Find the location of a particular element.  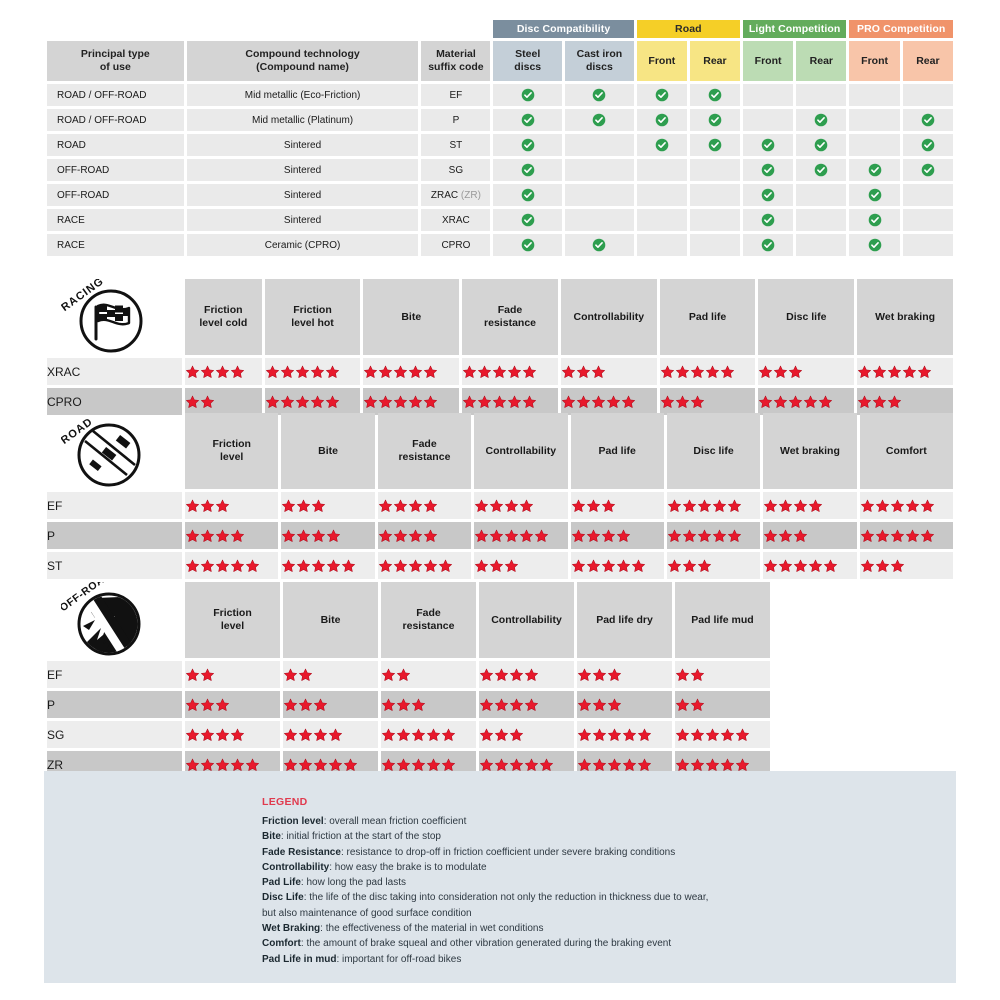

cell-type: OFF-ROAD is located at coordinates (115, 170).